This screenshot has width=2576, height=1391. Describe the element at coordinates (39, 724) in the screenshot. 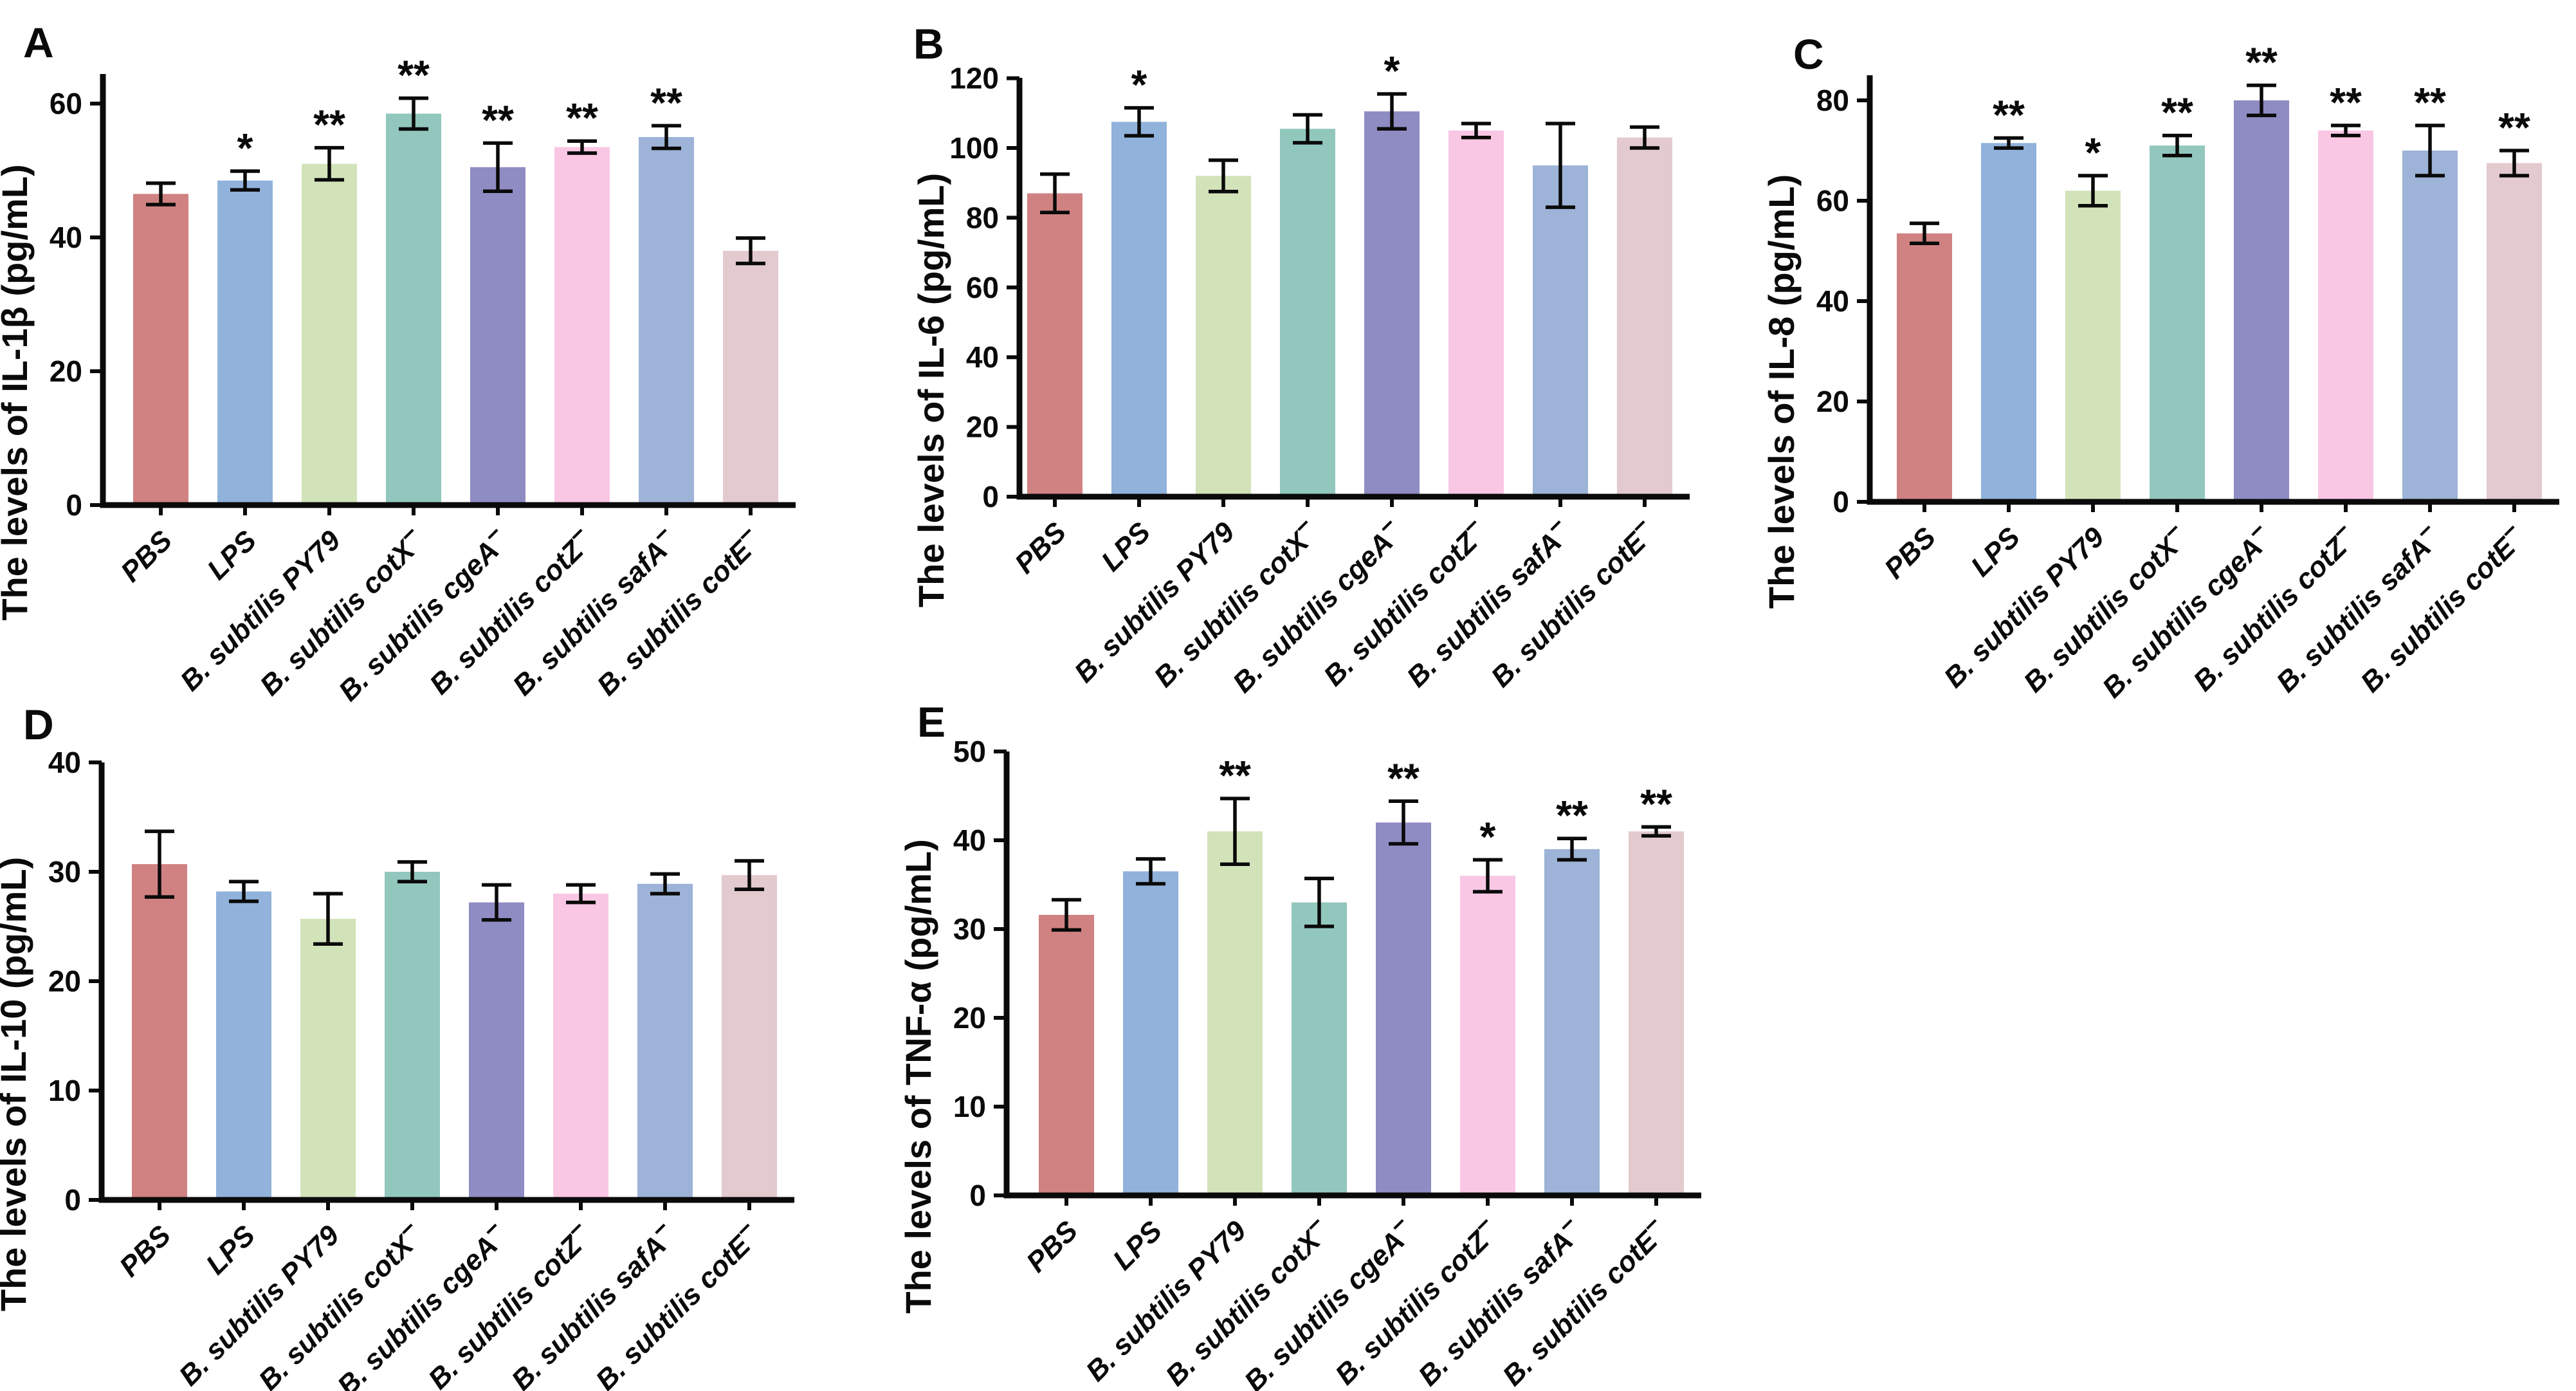

I see `panel-letter-d: D` at that location.